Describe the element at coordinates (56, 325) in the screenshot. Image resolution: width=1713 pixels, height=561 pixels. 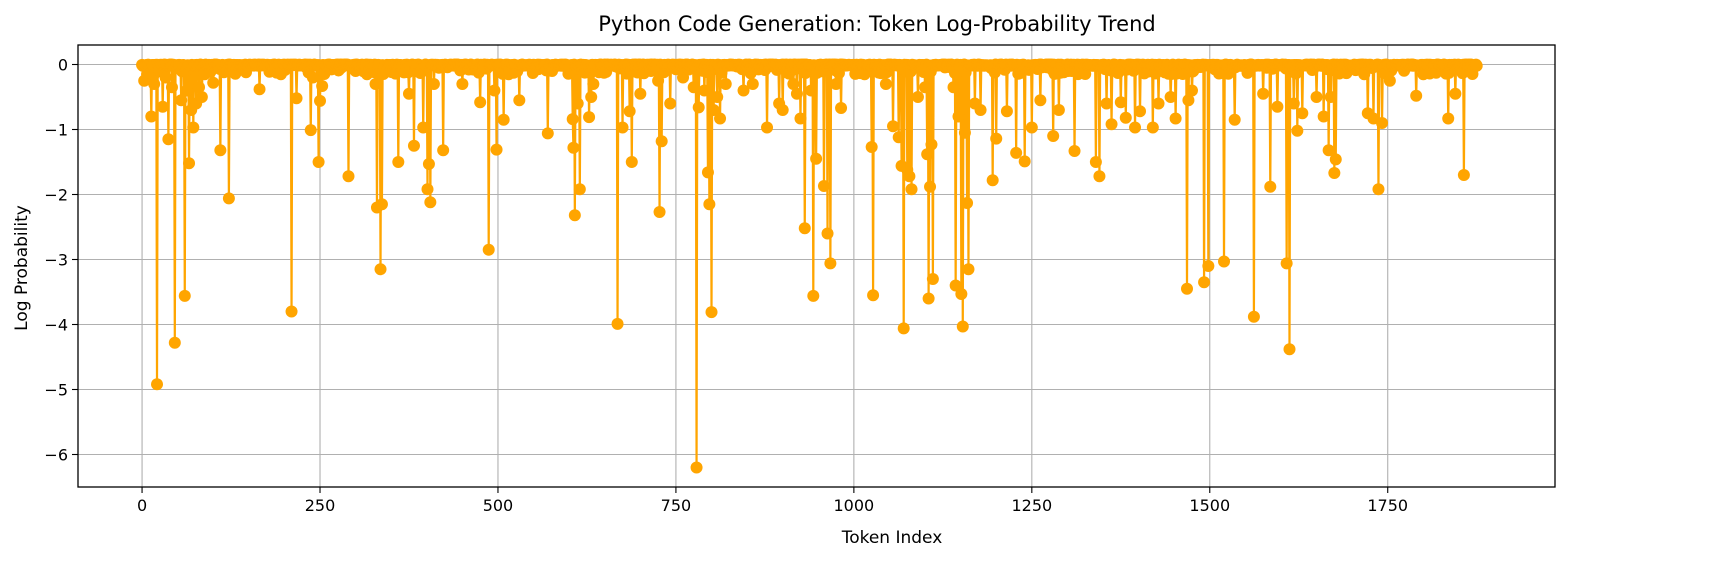
I see `y-tick-label: −4` at that location.